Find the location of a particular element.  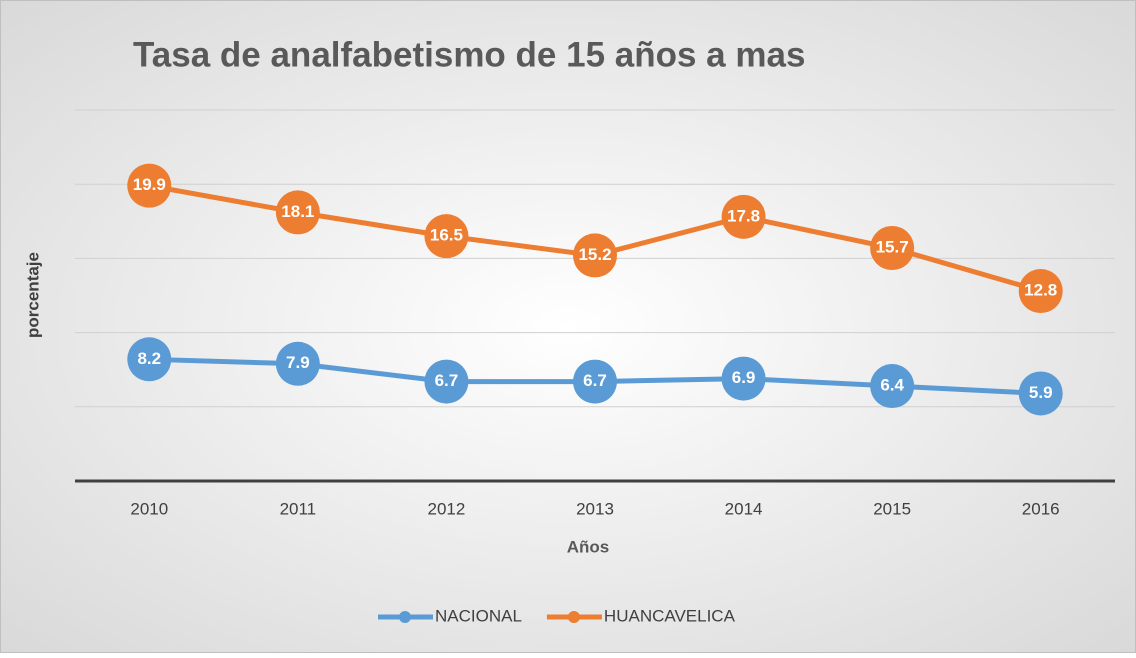

data-label: 7.9 is located at coordinates (298, 362).